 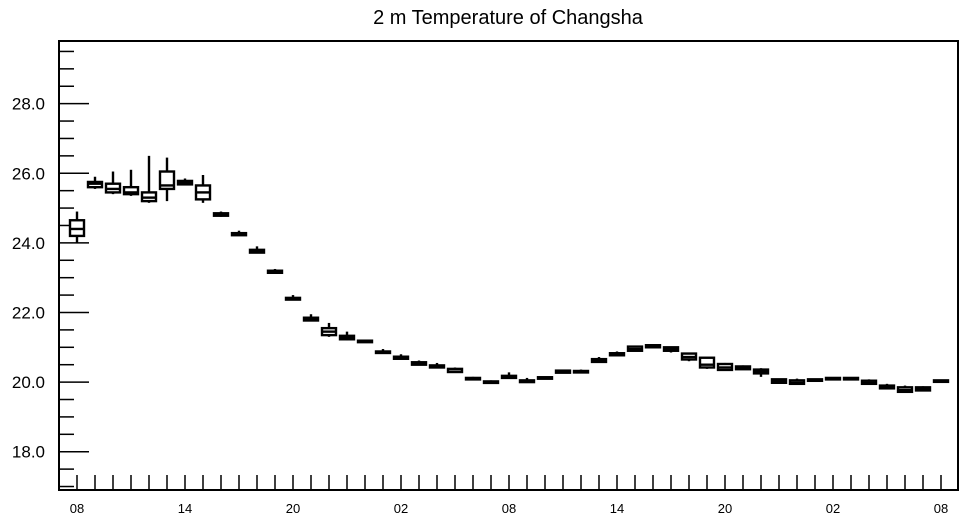 What do you see at coordinates (508, 18) in the screenshot?
I see `chart-title: 2 m Temperature of Changsha` at bounding box center [508, 18].